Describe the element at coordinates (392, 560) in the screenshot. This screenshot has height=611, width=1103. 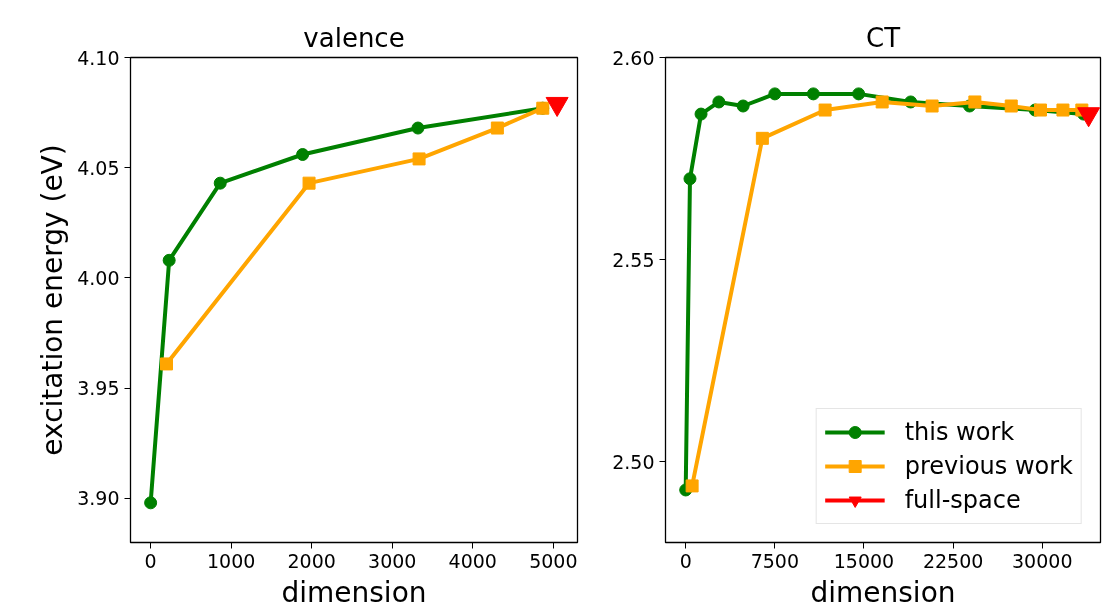
I see `x-tick-label: 3000` at that location.